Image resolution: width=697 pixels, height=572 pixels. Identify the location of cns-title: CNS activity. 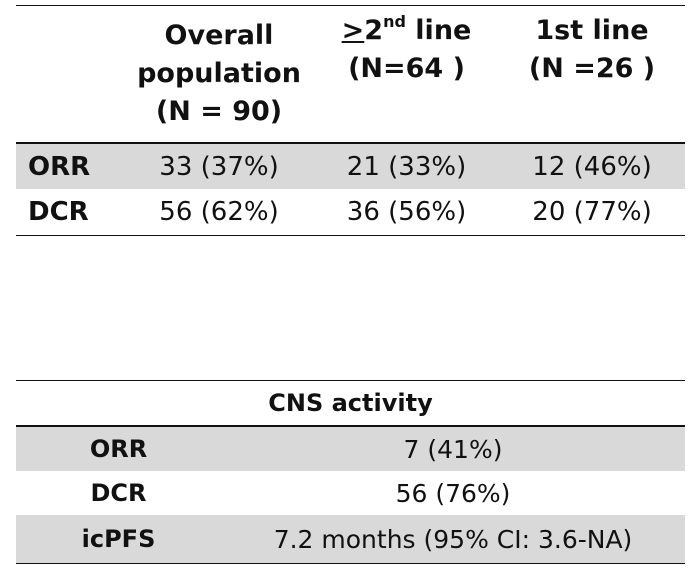
(350, 403).